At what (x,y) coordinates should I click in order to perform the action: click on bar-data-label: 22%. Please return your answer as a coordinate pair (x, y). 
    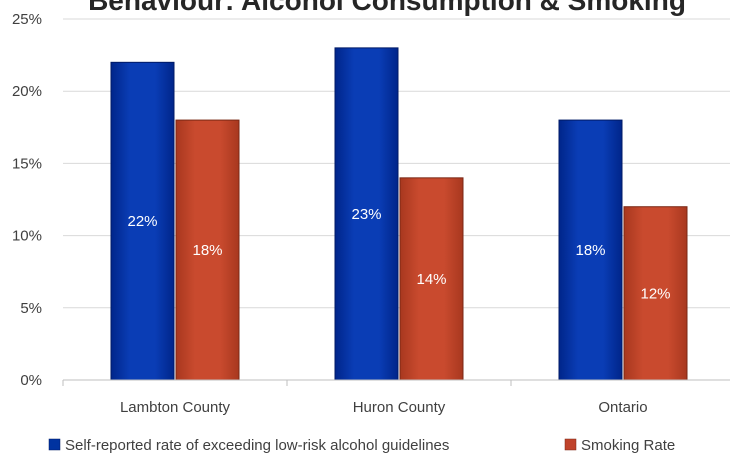
    Looking at the image, I should click on (142, 221).